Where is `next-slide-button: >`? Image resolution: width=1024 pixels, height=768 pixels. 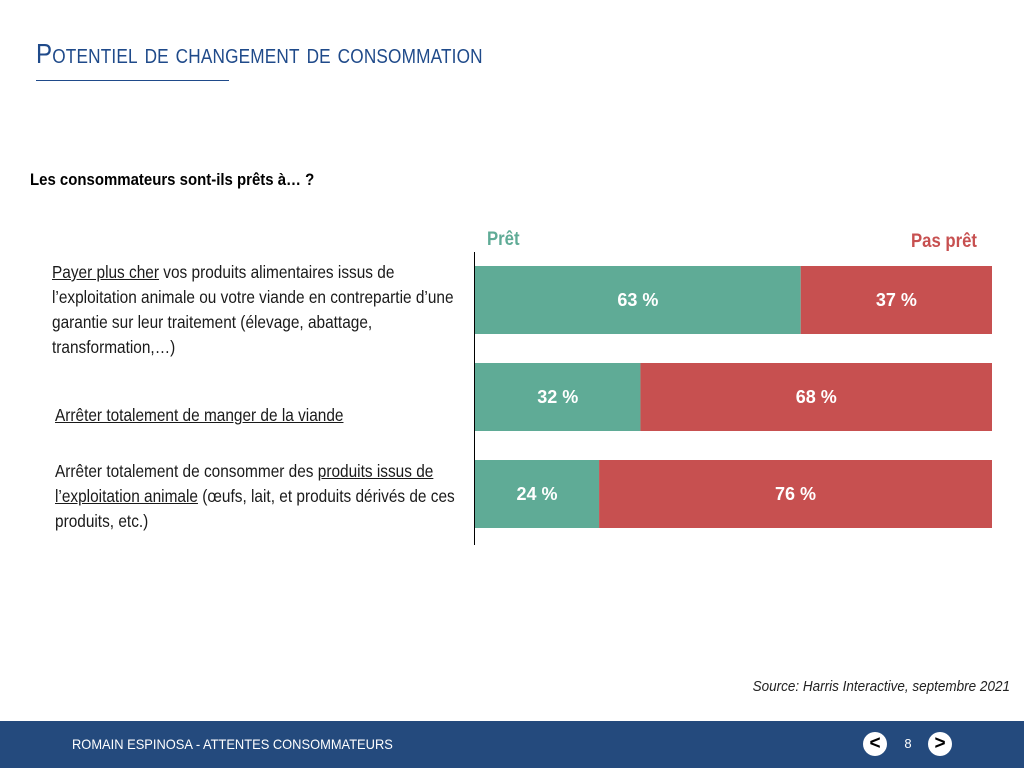 next-slide-button: > is located at coordinates (940, 744).